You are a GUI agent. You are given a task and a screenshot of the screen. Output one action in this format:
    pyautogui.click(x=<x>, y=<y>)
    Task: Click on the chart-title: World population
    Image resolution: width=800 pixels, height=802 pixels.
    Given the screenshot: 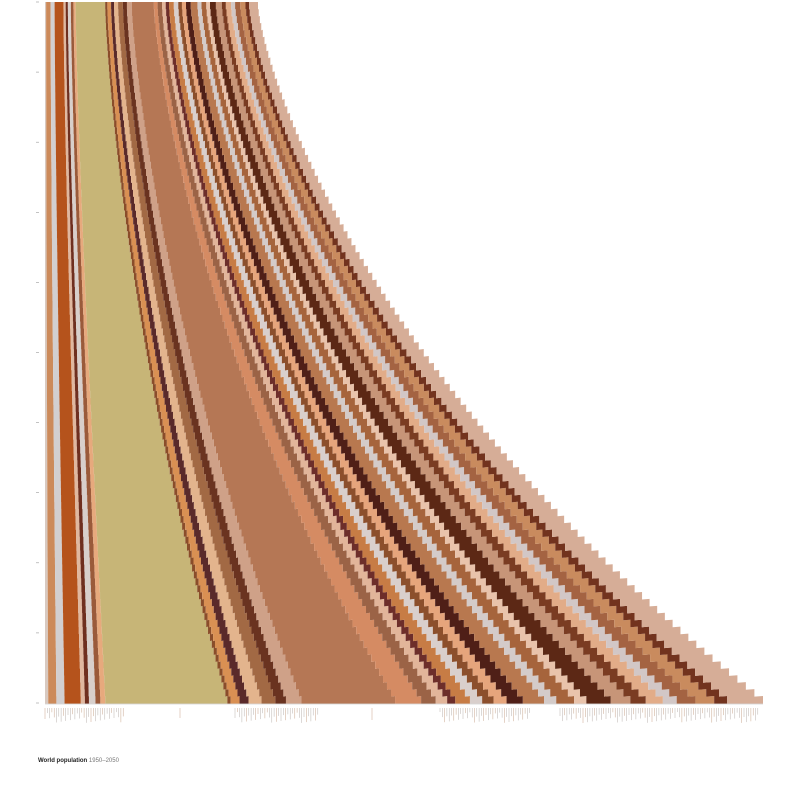 What is the action you would take?
    pyautogui.click(x=63, y=761)
    